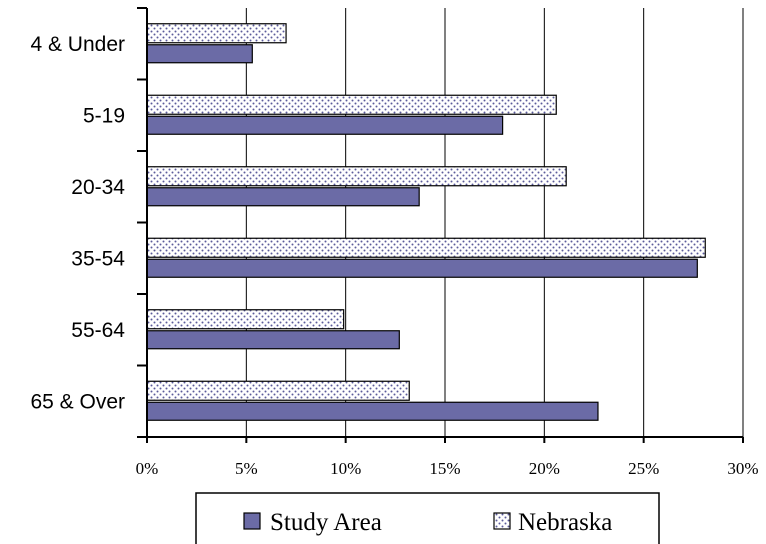 Image resolution: width=766 pixels, height=544 pixels. I want to click on legend-box, so click(427, 518).